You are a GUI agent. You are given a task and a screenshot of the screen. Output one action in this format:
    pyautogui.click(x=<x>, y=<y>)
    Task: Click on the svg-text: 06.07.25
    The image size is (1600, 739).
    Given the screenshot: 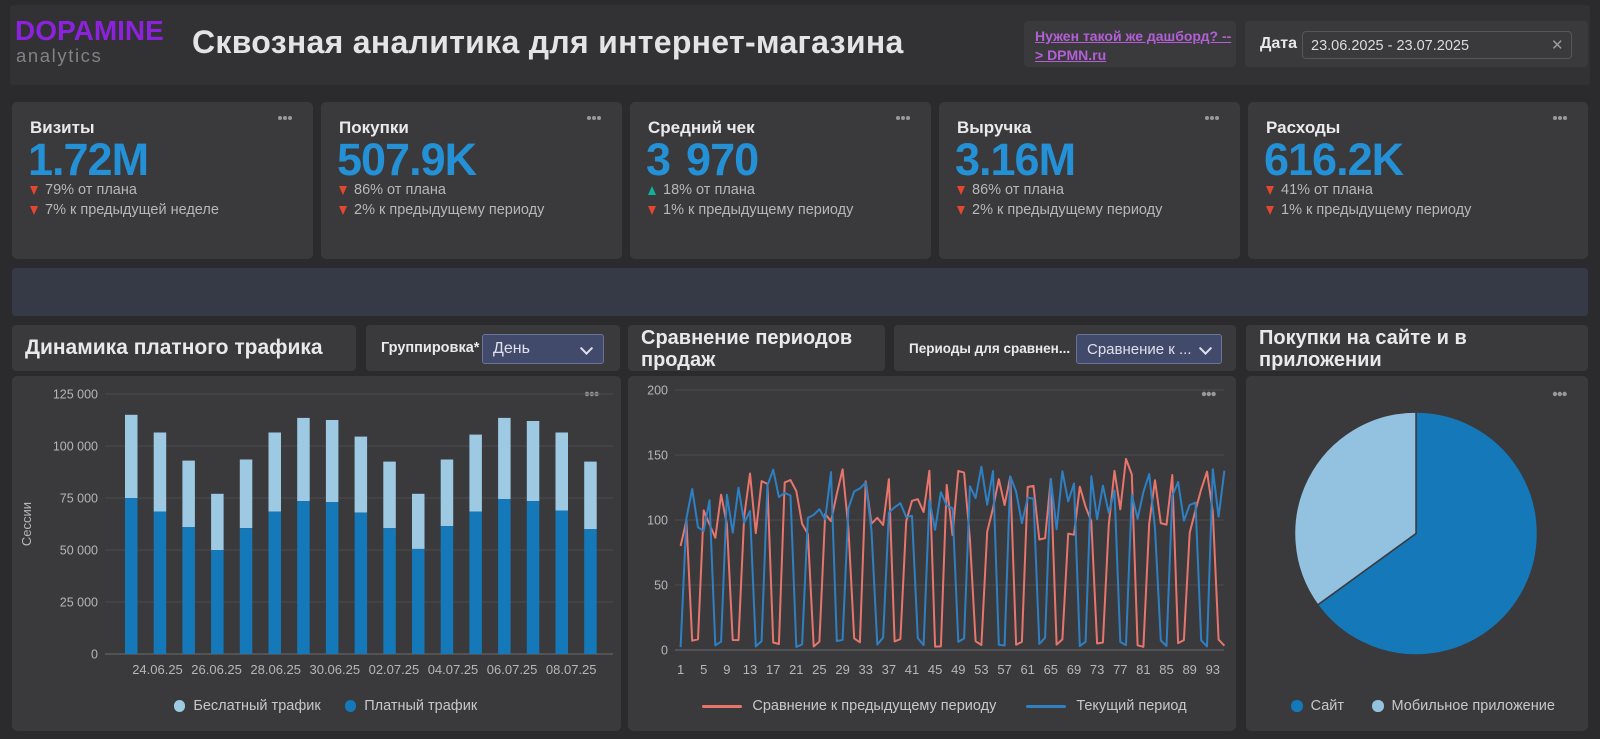 What is the action you would take?
    pyautogui.click(x=512, y=669)
    